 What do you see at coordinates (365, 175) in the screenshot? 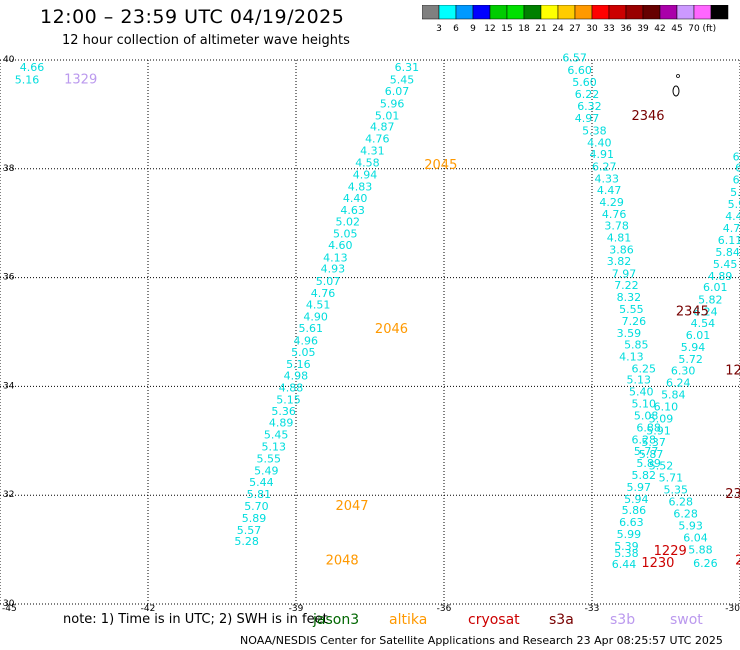
I see `swh-value: 4.94` at bounding box center [365, 175].